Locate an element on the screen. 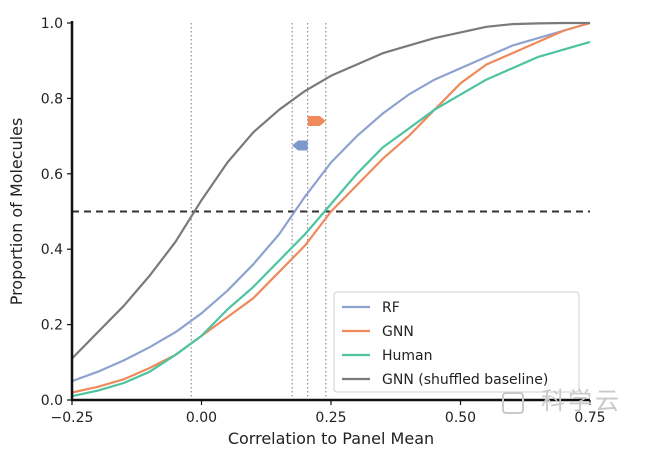 The height and width of the screenshot is (456, 650). y-tick-label: 0.0 is located at coordinates (52, 401).